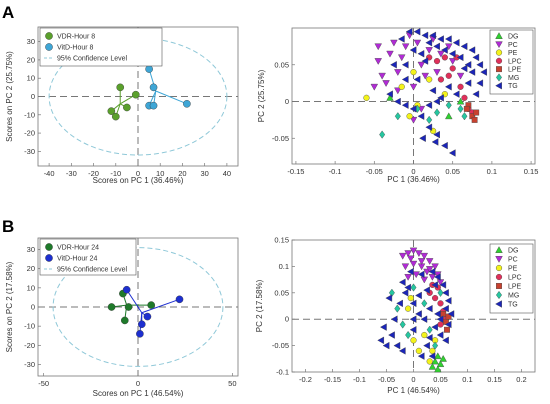  Describe the element at coordinates (227, 173) in the screenshot. I see `x-tick-label: 40` at that location.